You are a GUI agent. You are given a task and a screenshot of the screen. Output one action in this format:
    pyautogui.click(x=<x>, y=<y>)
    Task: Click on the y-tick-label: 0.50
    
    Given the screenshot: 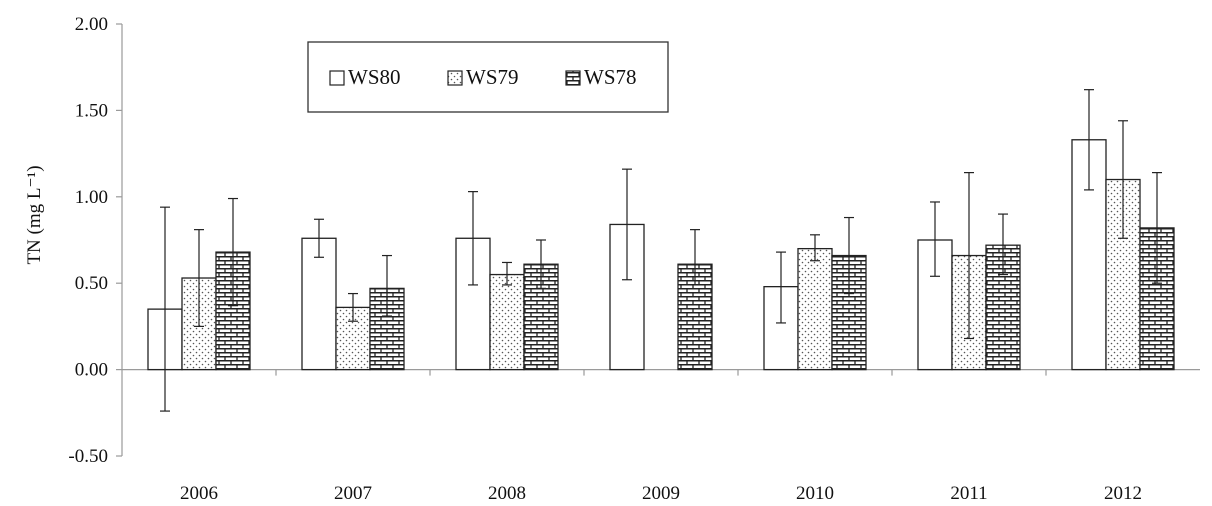 What is the action you would take?
    pyautogui.click(x=91, y=283)
    